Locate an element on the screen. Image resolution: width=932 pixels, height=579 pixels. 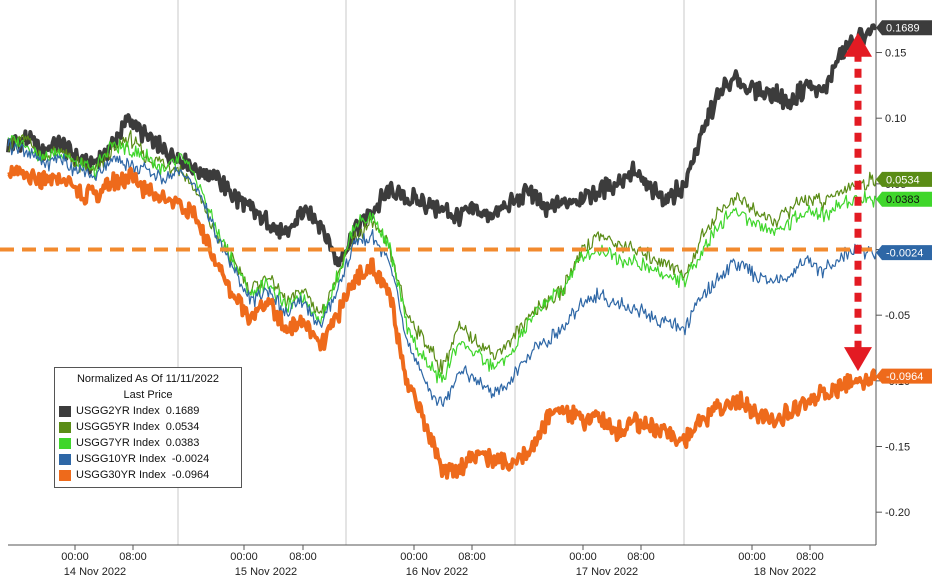
arrow-head-down is located at coordinates (858, 359).